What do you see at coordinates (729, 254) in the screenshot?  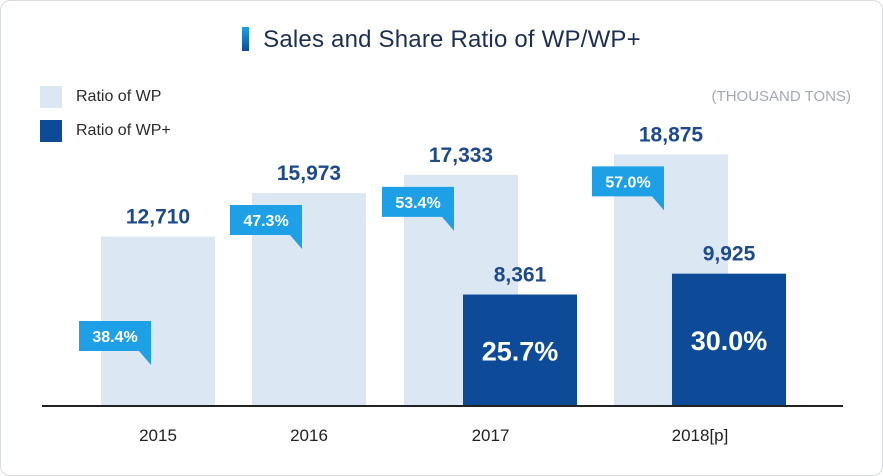 I see `bar-value-label-wp-plus: 9,925` at bounding box center [729, 254].